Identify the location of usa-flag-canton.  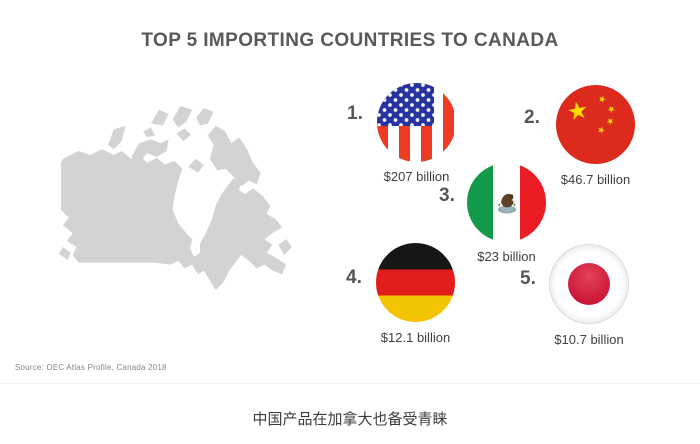
(405, 104).